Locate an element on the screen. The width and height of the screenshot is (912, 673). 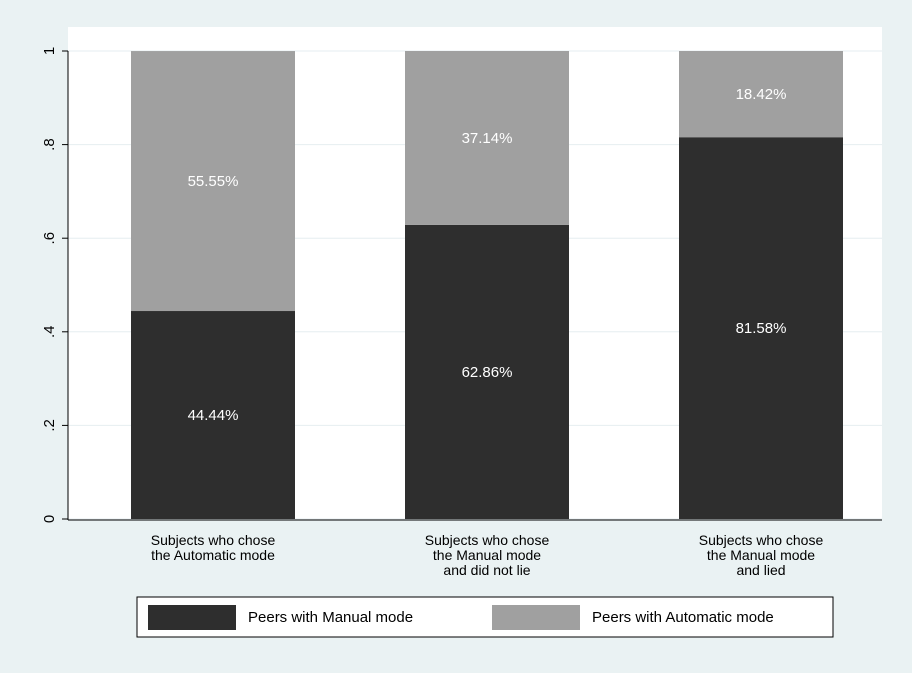
bar-value-label: 62.86% is located at coordinates (487, 372).